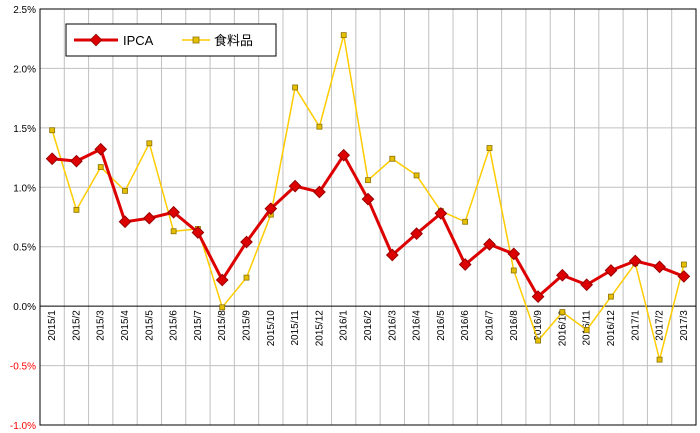 The width and height of the screenshot is (700, 433). I want to click on x-tick-label: 2015/7, so click(198, 325).